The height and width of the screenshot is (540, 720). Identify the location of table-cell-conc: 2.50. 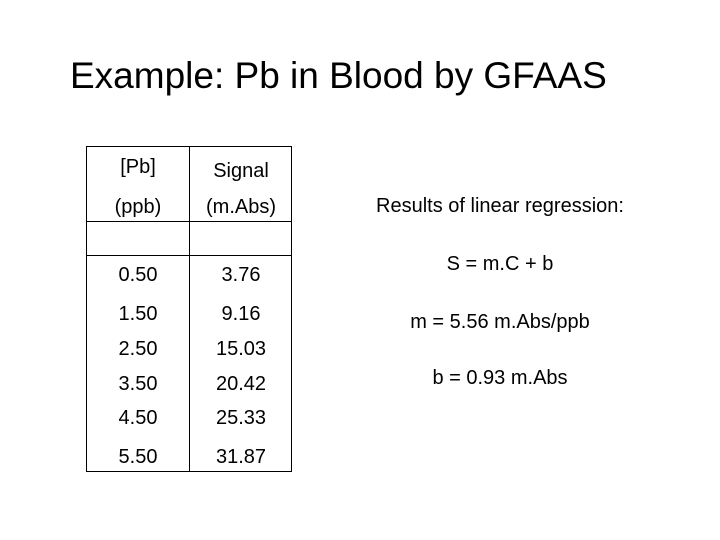
(138, 349).